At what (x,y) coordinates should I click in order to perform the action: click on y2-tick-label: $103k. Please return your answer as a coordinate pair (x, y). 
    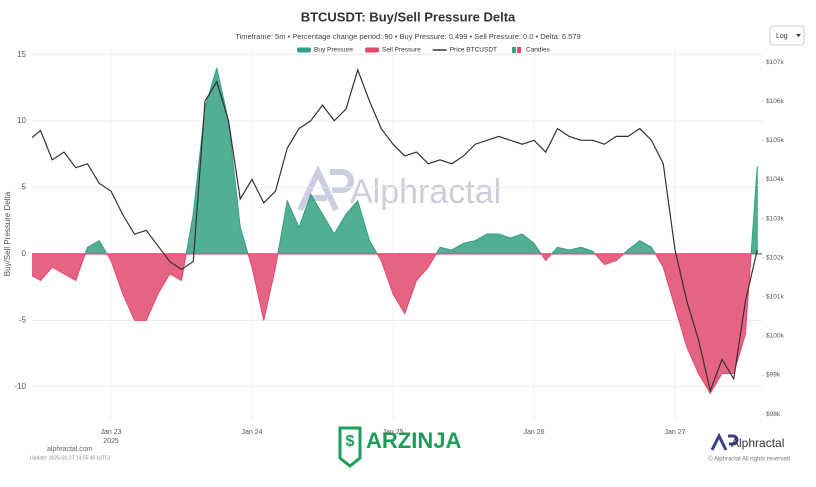
    Looking at the image, I should click on (775, 218).